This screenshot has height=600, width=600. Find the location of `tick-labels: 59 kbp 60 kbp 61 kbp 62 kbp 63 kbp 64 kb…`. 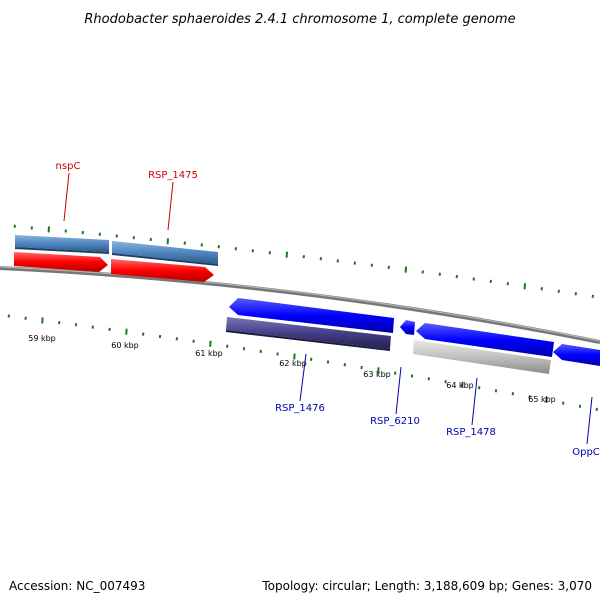

tick-labels: 59 kbp 60 kbp 61 kbp 62 kbp 63 kbp 64 kb… is located at coordinates (292, 369).